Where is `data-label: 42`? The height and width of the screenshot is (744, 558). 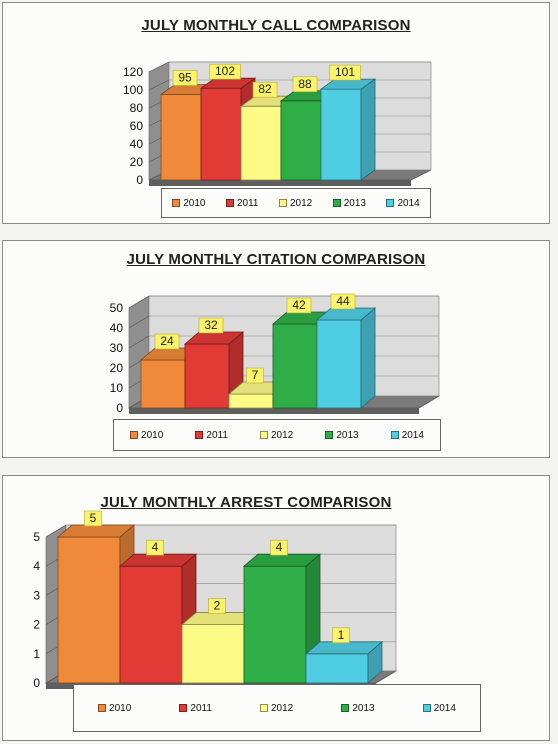 data-label: 42 is located at coordinates (299, 305).